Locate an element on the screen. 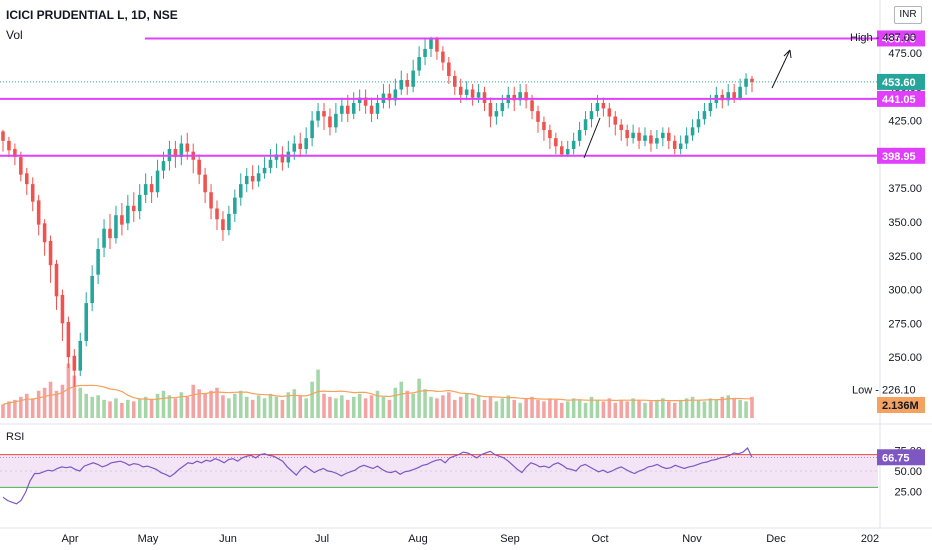 This screenshot has width=932, height=550. rsi-value-tag: 66.75 is located at coordinates (901, 457).